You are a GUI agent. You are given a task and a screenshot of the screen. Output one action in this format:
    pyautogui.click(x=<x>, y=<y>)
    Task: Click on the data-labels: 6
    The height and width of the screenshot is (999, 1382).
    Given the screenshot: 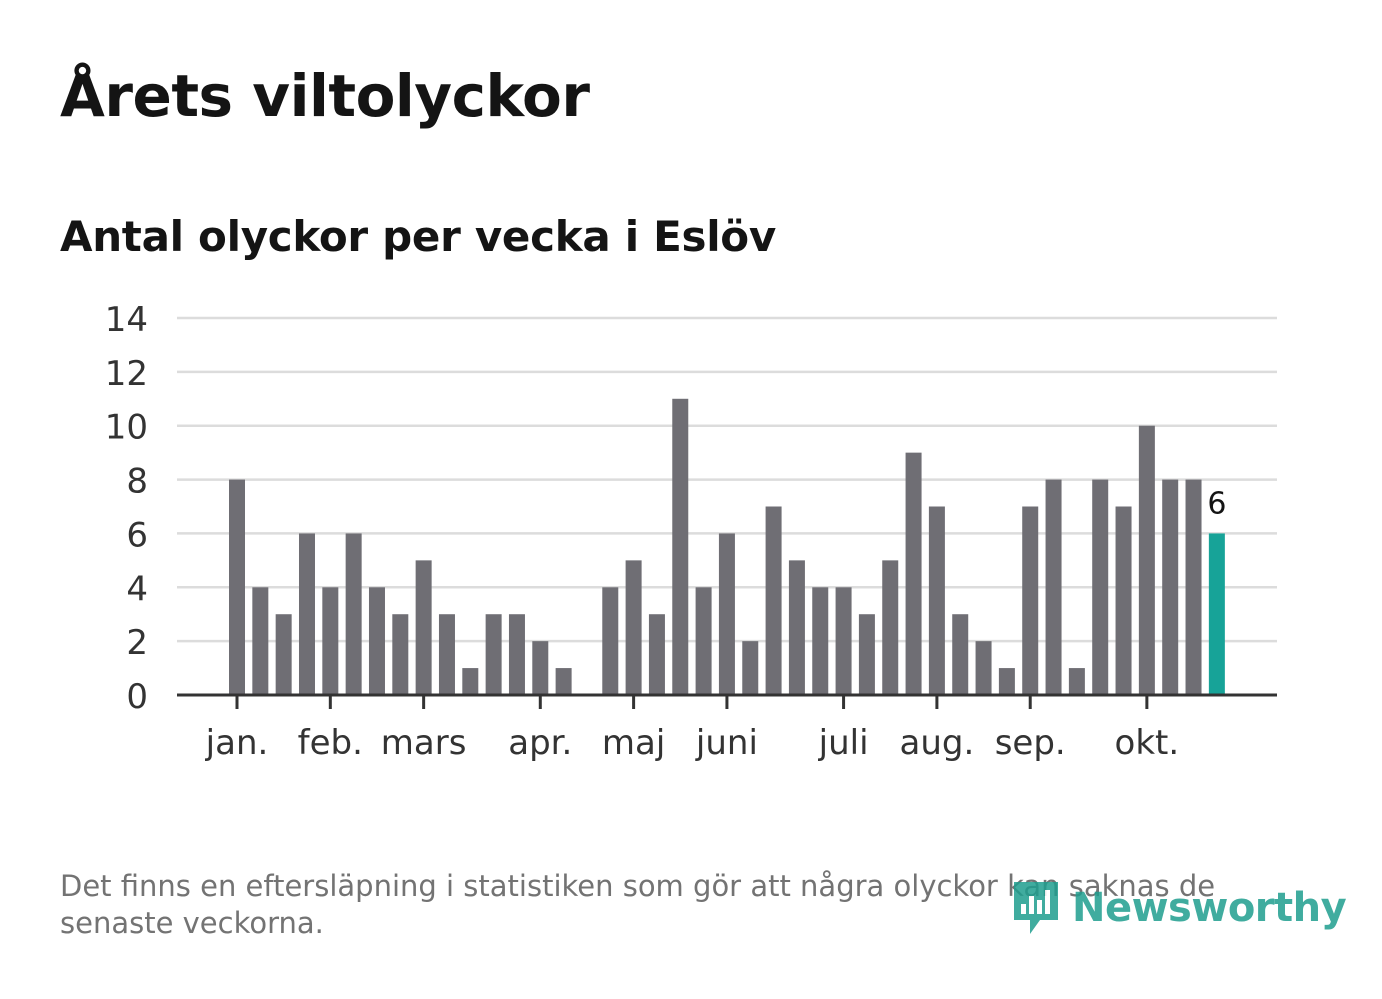 What is the action you would take?
    pyautogui.click(x=1216, y=503)
    